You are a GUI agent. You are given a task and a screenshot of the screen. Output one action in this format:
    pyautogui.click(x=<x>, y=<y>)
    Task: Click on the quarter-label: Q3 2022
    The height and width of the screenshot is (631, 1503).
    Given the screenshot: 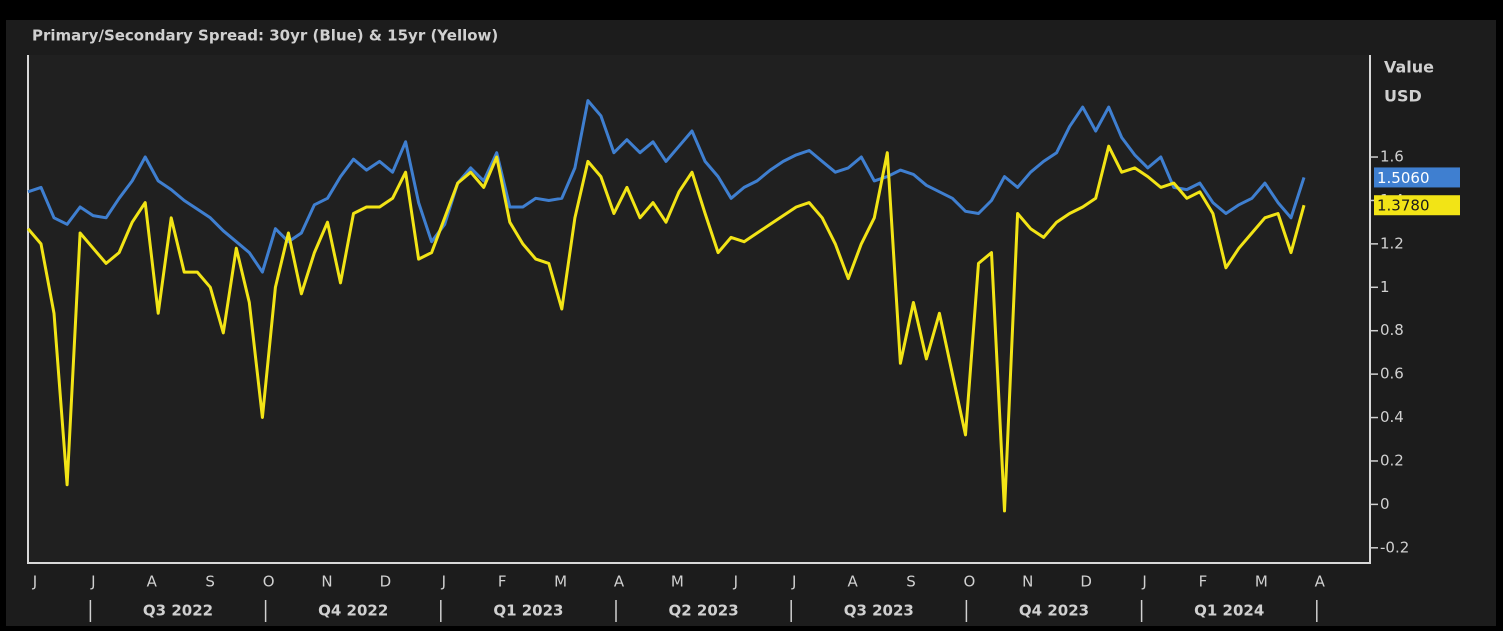 What is the action you would take?
    pyautogui.click(x=178, y=611)
    